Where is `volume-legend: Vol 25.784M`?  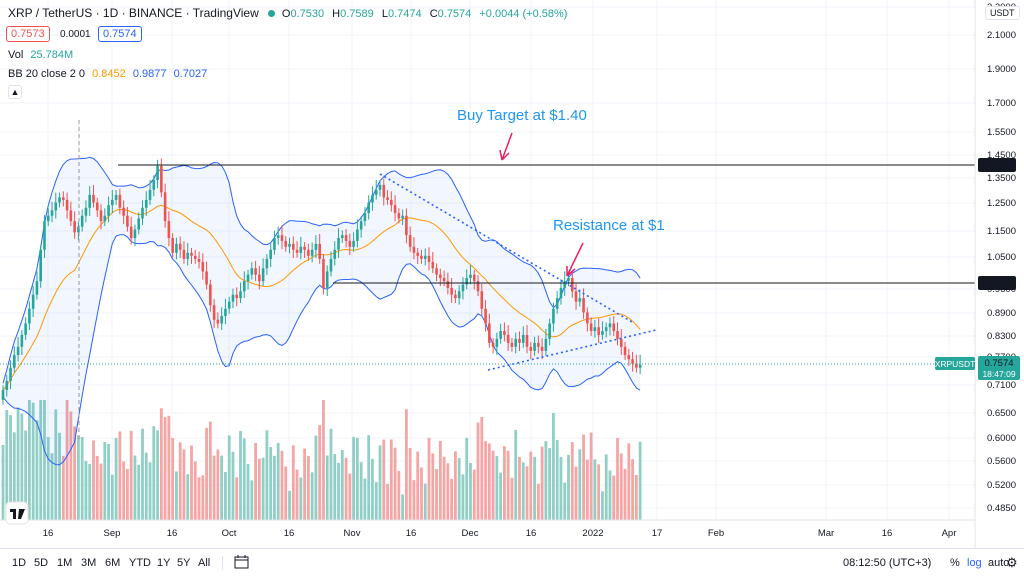 volume-legend: Vol 25.784M is located at coordinates (40, 55).